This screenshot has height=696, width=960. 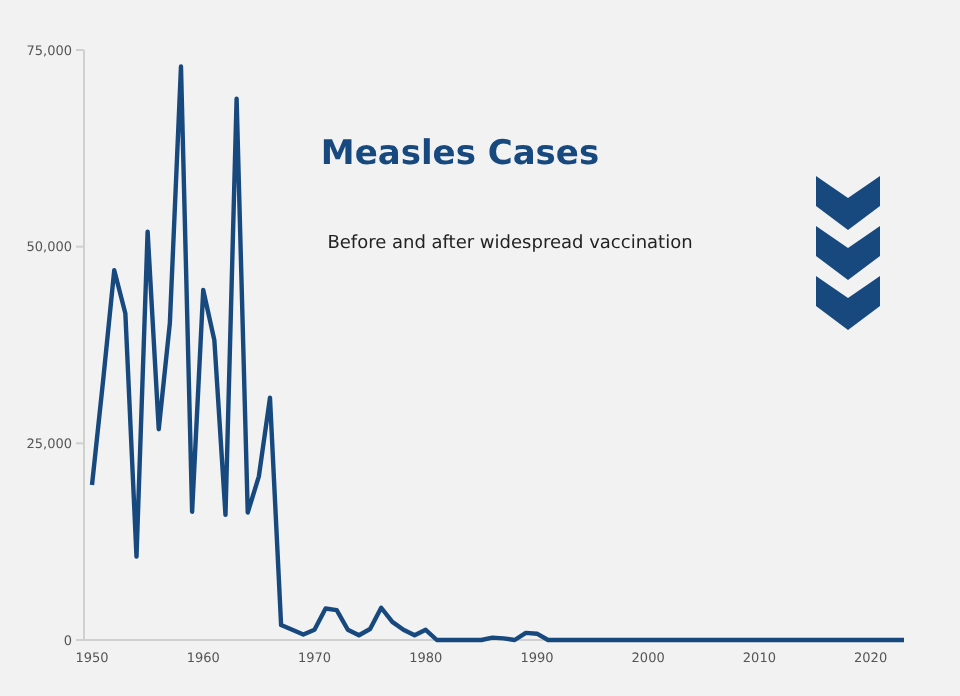 I want to click on text: Measles Cases, so click(x=460, y=154).